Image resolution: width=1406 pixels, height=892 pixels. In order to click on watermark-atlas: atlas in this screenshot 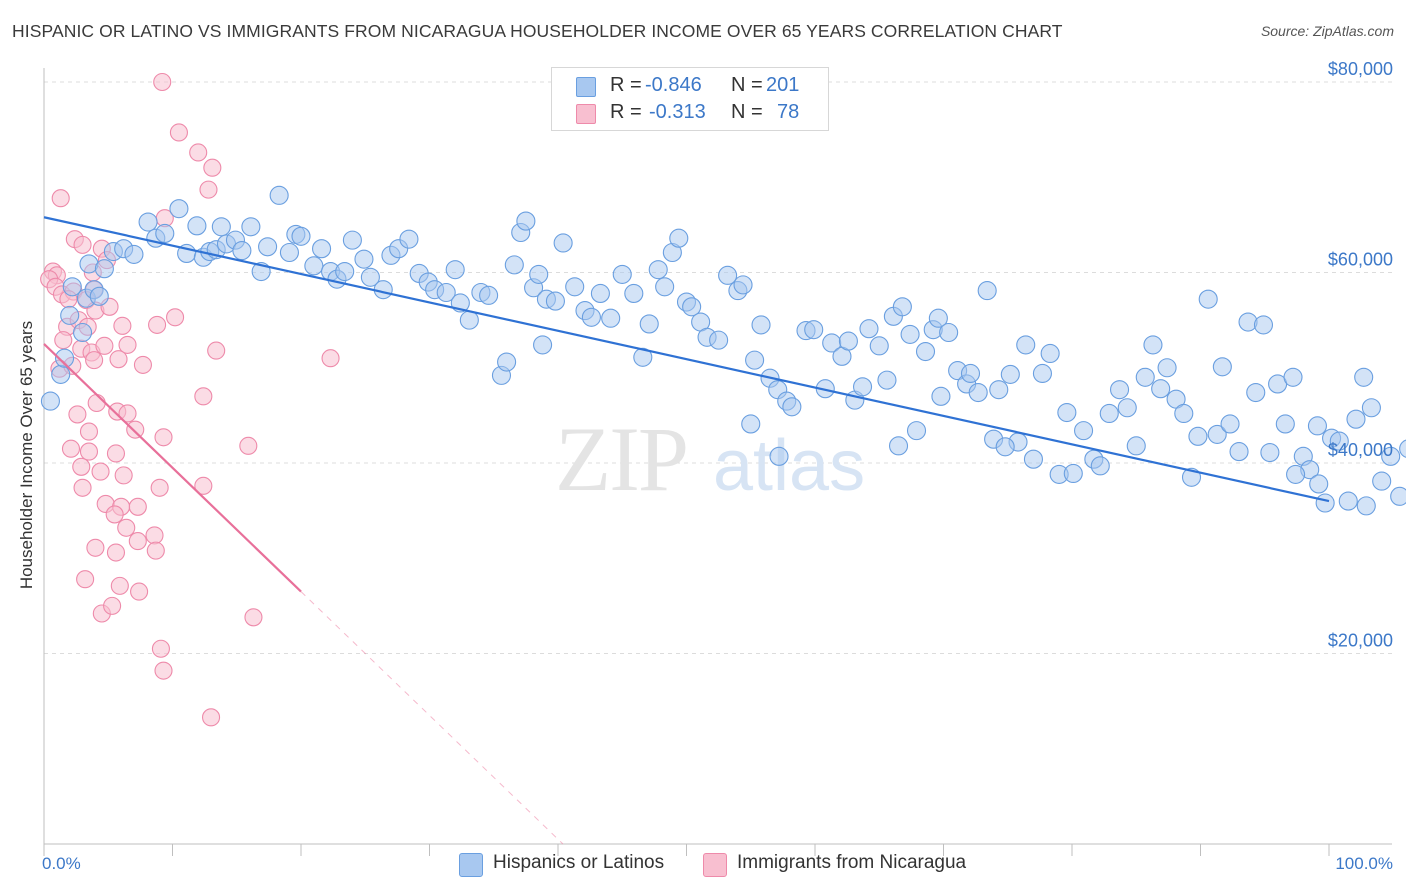, I will do `click(789, 466)`.